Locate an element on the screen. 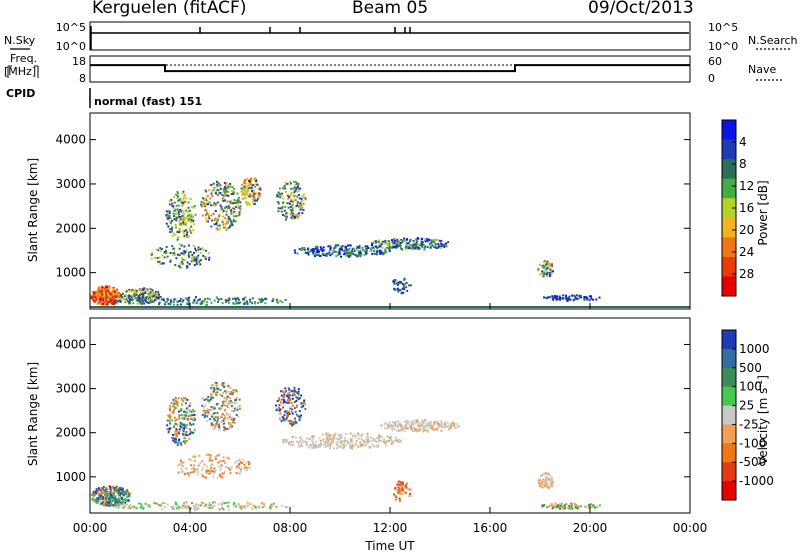 The height and width of the screenshot is (554, 800). power-cbar-swatch is located at coordinates (729, 266).